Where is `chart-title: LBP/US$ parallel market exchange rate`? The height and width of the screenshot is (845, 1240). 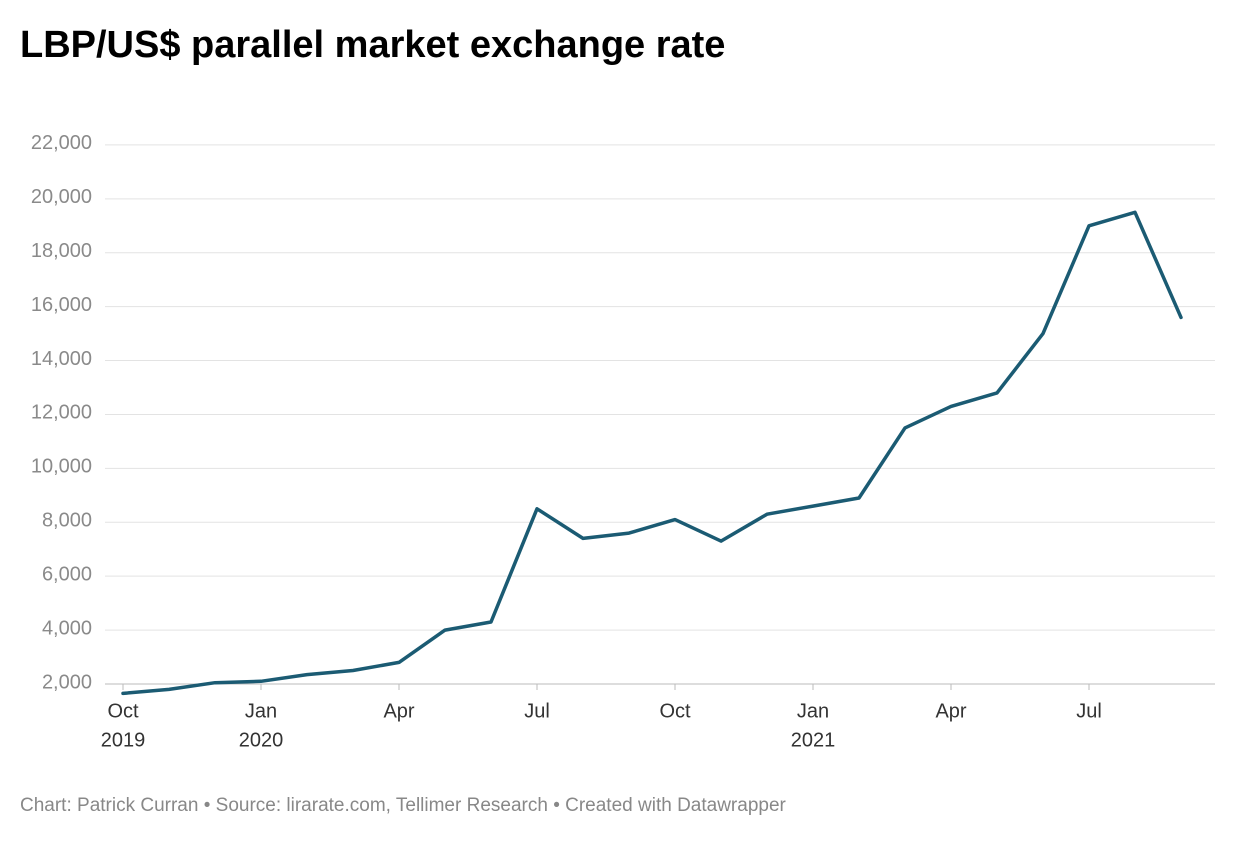
chart-title: LBP/US$ parallel market exchange rate is located at coordinates (372, 45).